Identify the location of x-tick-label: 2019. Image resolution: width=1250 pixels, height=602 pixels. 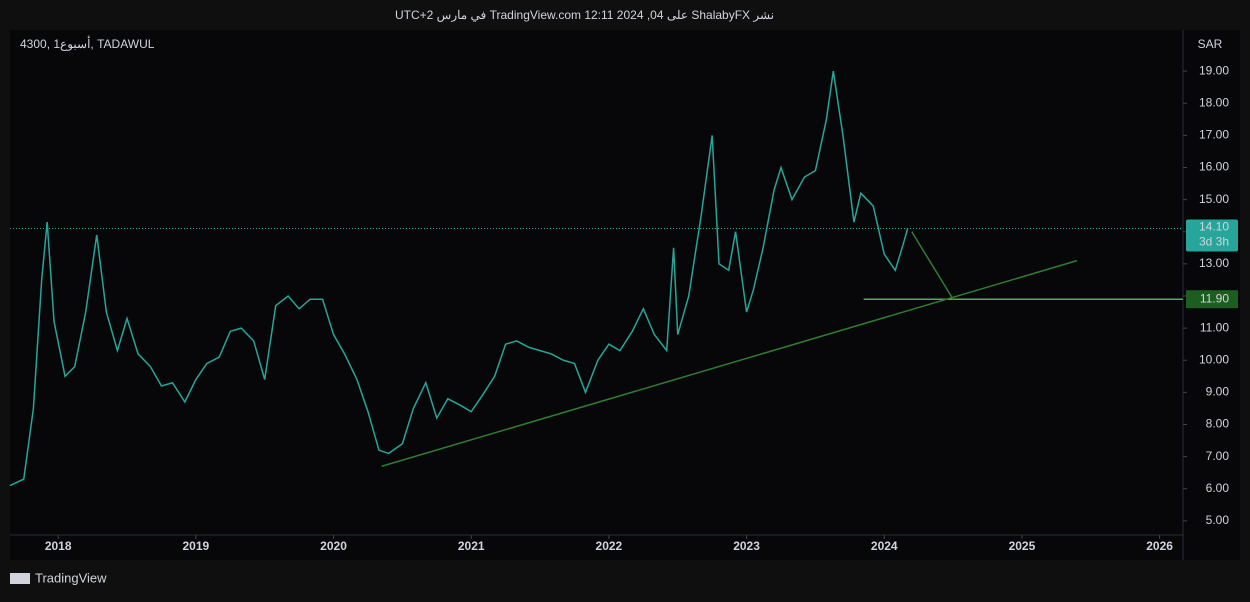
(196, 546).